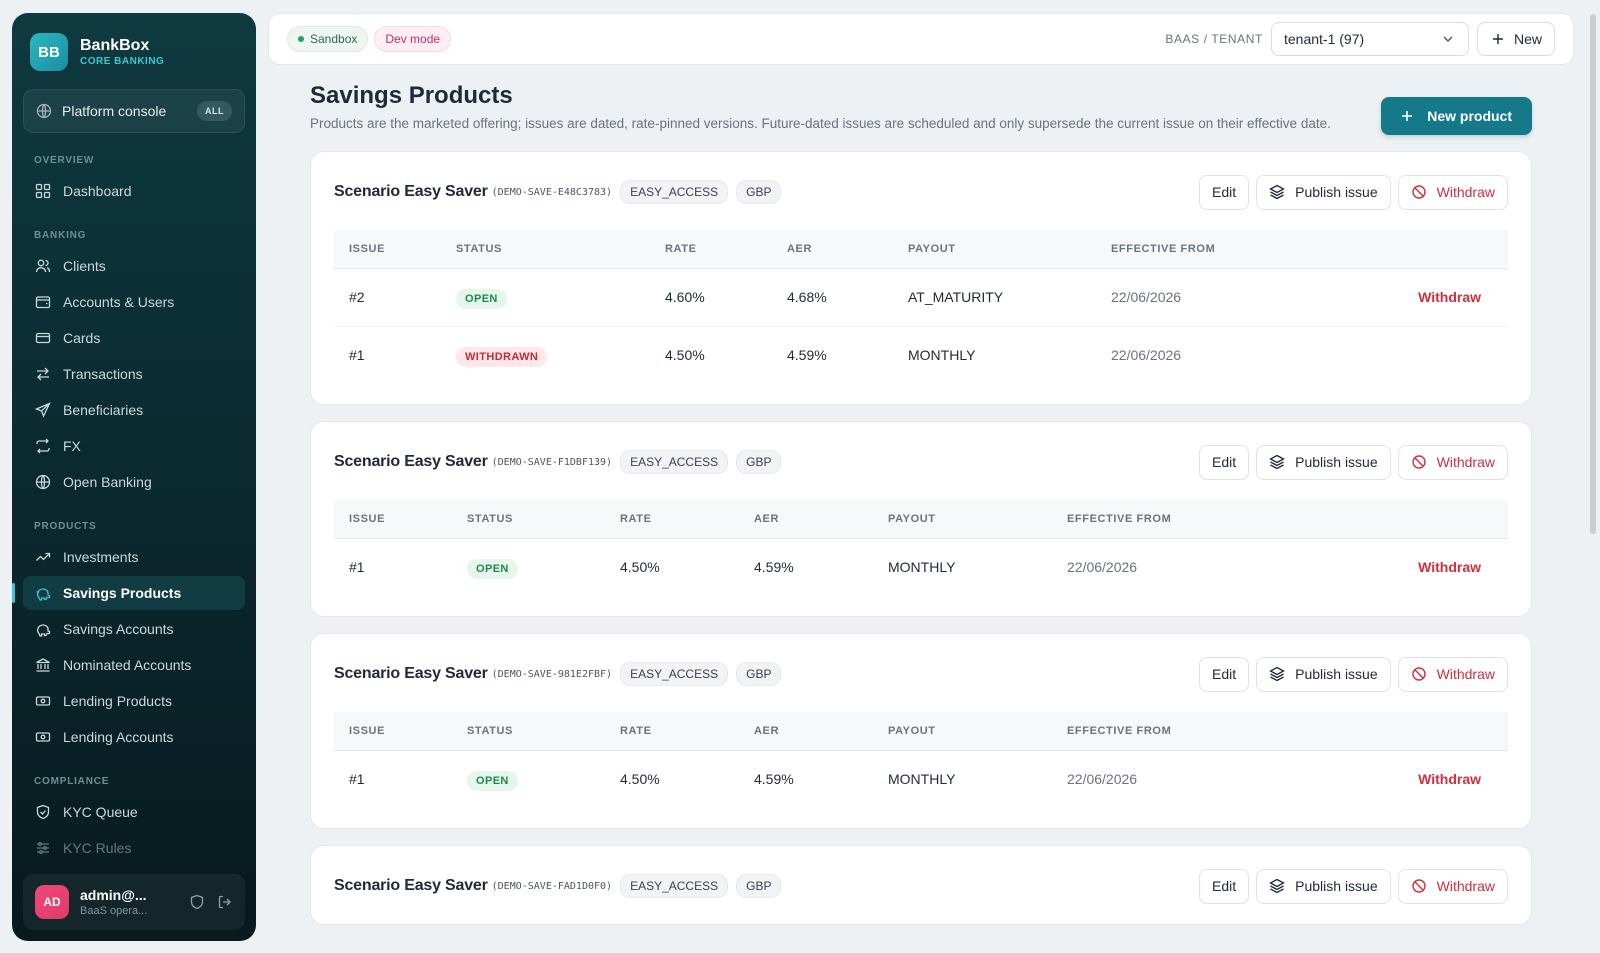 The height and width of the screenshot is (953, 1600). I want to click on column-header-aer: AER, so click(806, 519).